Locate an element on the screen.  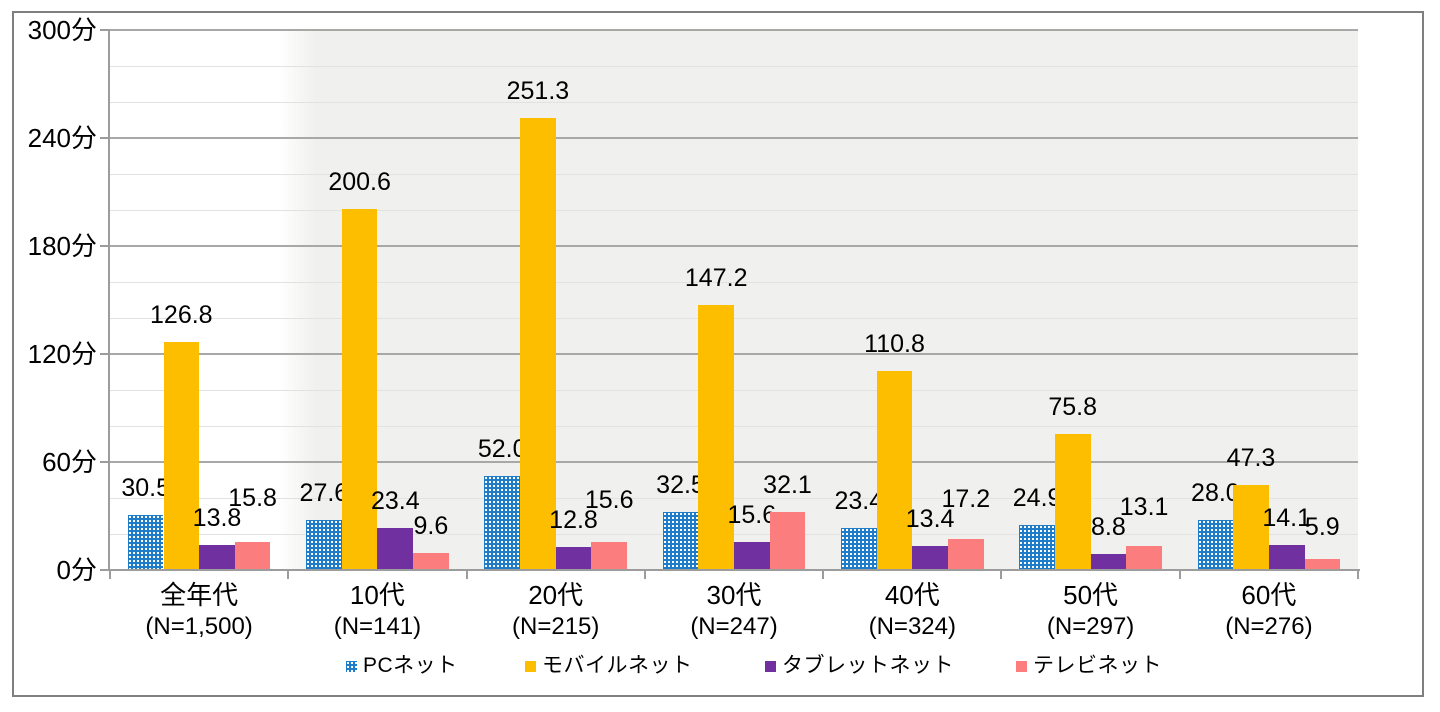
legend: PCネット モバイルネット タブレットネット テレビネット is located at coordinates (720, 667).